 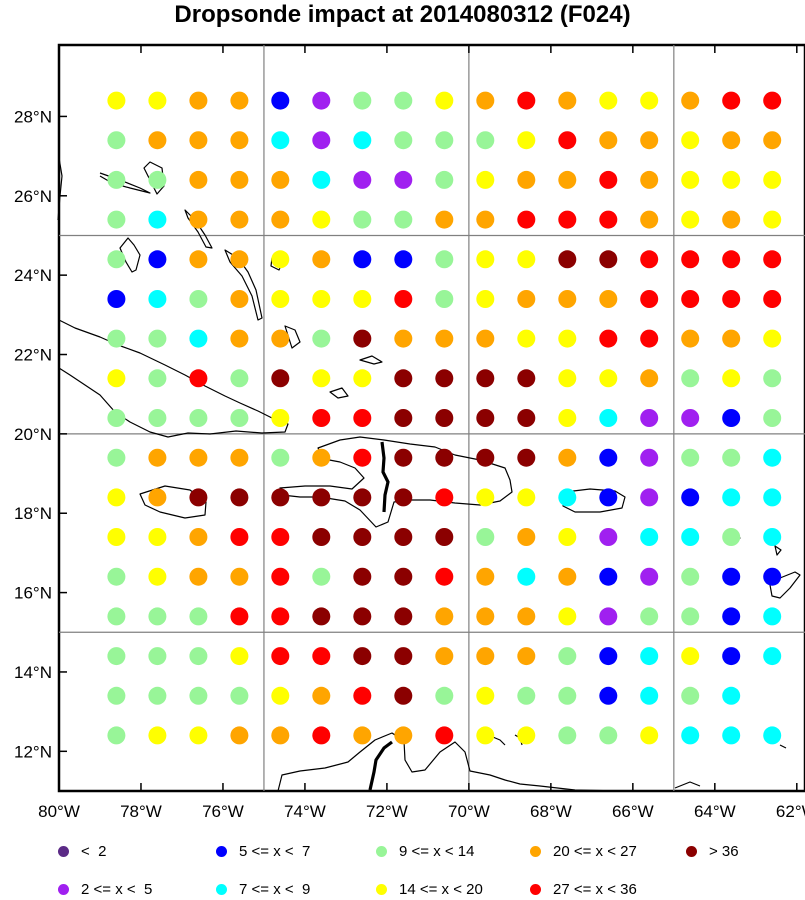 What do you see at coordinates (469, 811) in the screenshot?
I see `lon-tick-label: 70°W` at bounding box center [469, 811].